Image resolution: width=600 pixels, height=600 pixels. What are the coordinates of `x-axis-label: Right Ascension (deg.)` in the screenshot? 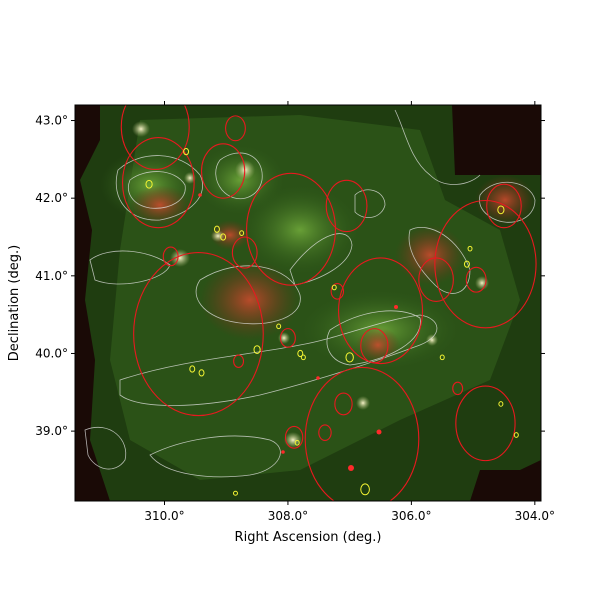 It's located at (308, 537).